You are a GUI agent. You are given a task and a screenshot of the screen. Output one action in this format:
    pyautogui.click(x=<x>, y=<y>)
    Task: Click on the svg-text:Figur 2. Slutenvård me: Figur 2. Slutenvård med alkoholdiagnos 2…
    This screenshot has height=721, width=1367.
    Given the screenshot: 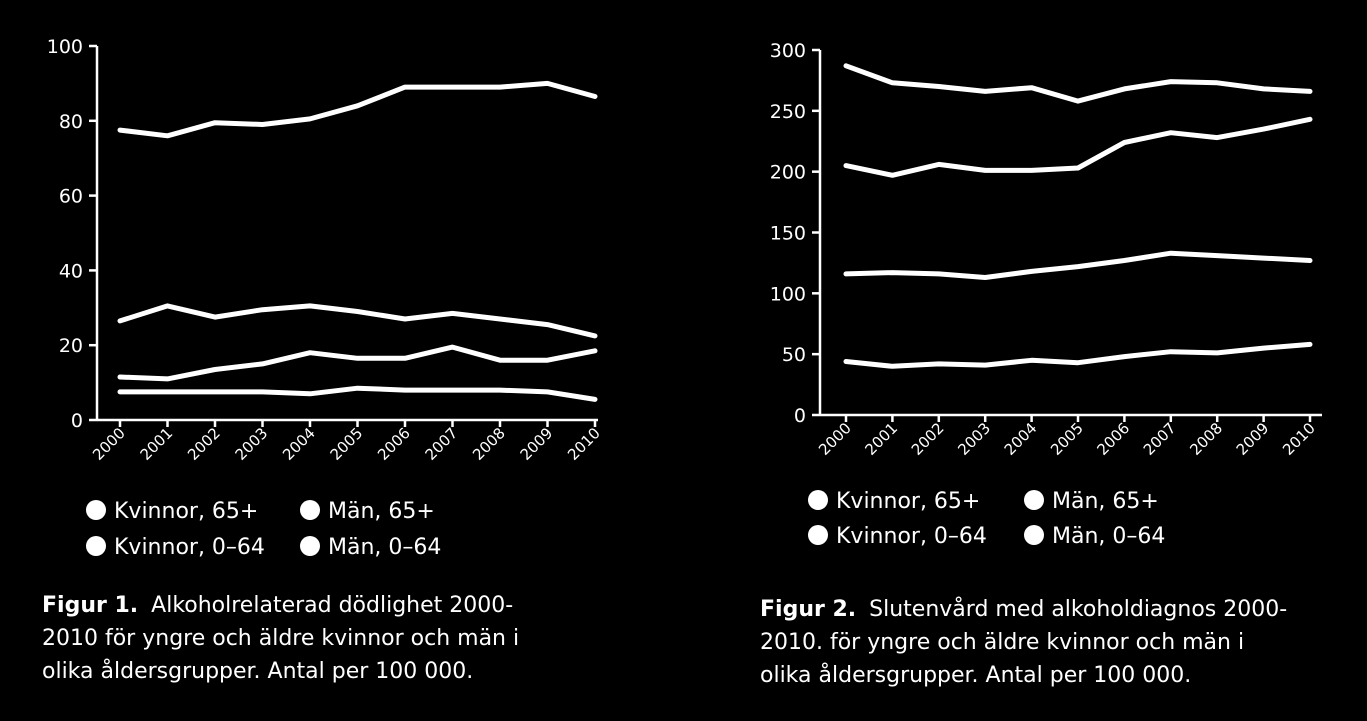 What is the action you would take?
    pyautogui.click(x=1023, y=609)
    